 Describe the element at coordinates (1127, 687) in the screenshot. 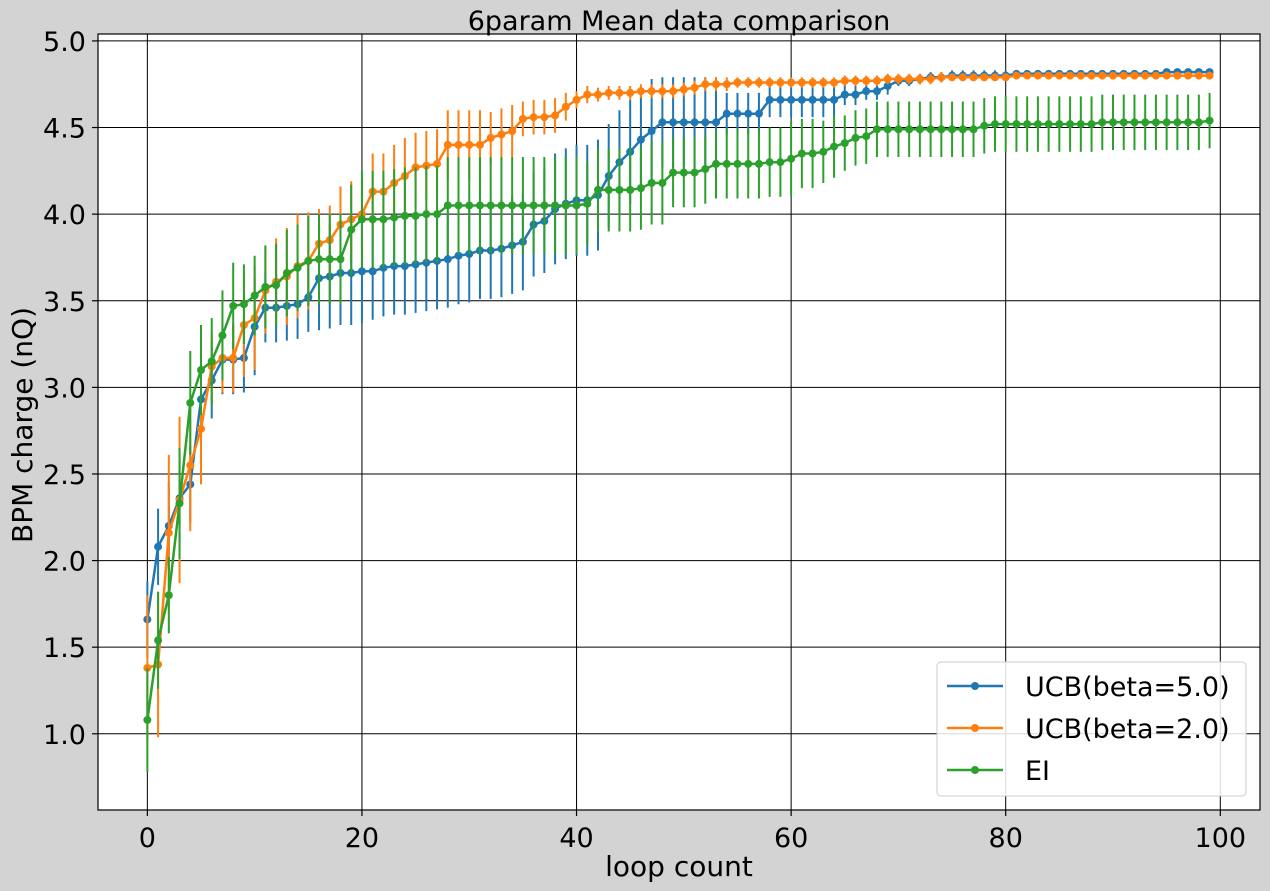

I see `legend-label: UCB(beta=5.0)` at that location.